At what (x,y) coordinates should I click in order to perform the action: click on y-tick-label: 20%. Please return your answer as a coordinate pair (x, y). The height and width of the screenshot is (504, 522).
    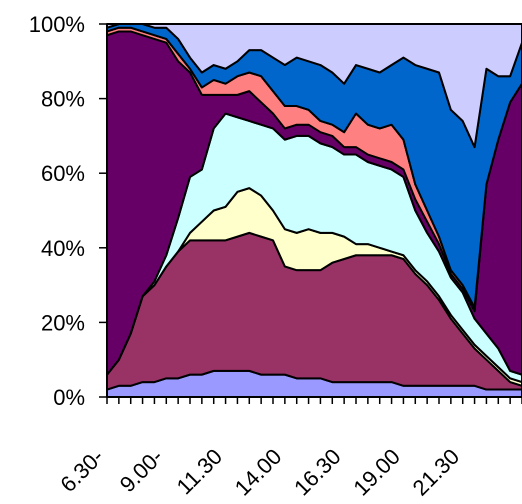
    Looking at the image, I should click on (63, 322).